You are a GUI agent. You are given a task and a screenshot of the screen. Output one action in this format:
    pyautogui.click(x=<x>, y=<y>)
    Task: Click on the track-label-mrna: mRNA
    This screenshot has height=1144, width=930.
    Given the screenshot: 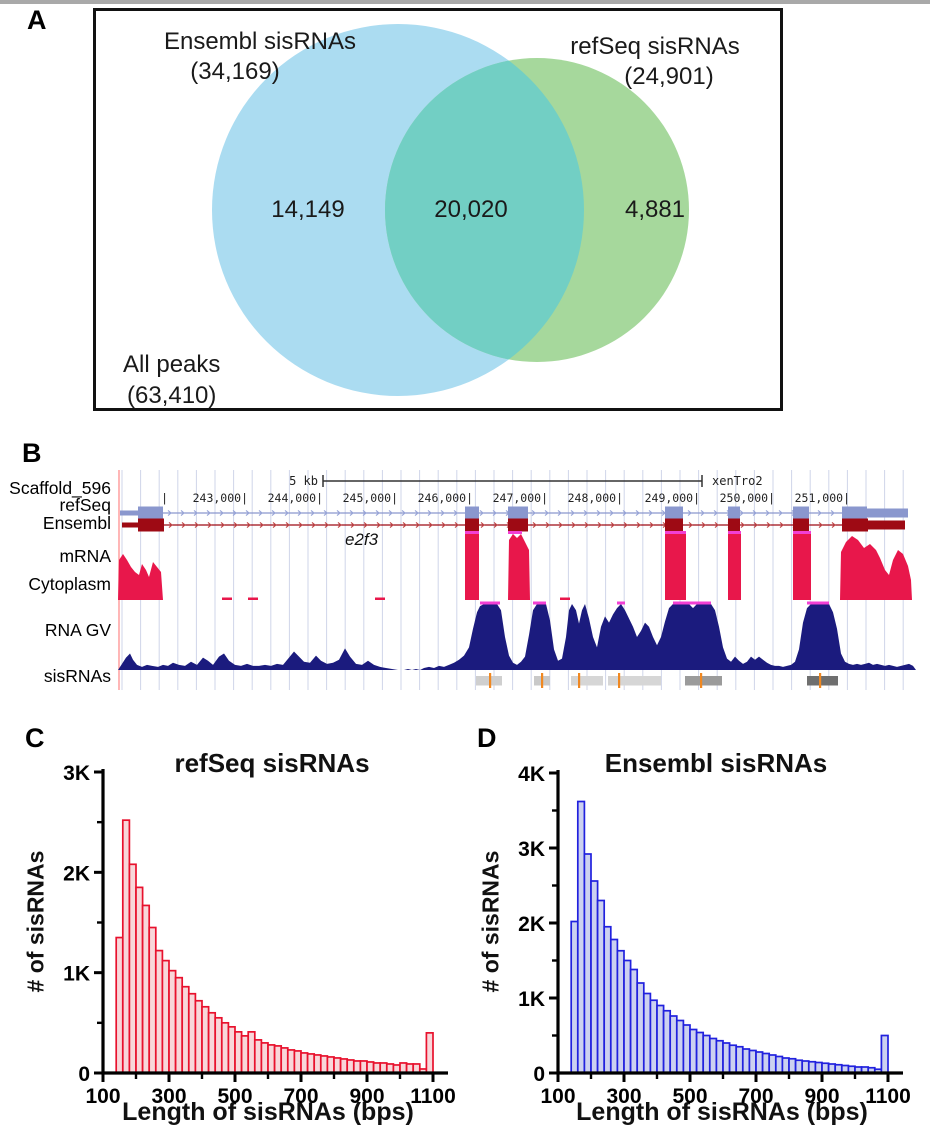 What is the action you would take?
    pyautogui.click(x=85, y=556)
    